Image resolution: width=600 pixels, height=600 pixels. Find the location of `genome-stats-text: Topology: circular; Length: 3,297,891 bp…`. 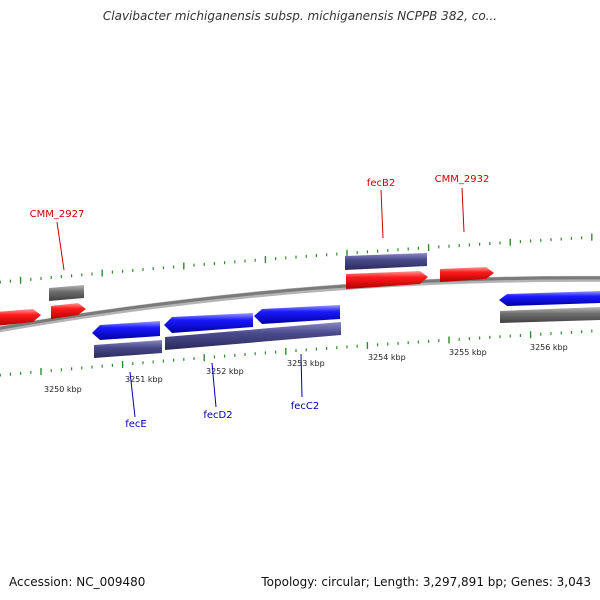

genome-stats-text: Topology: circular; Length: 3,297,891 bp… is located at coordinates (426, 582).